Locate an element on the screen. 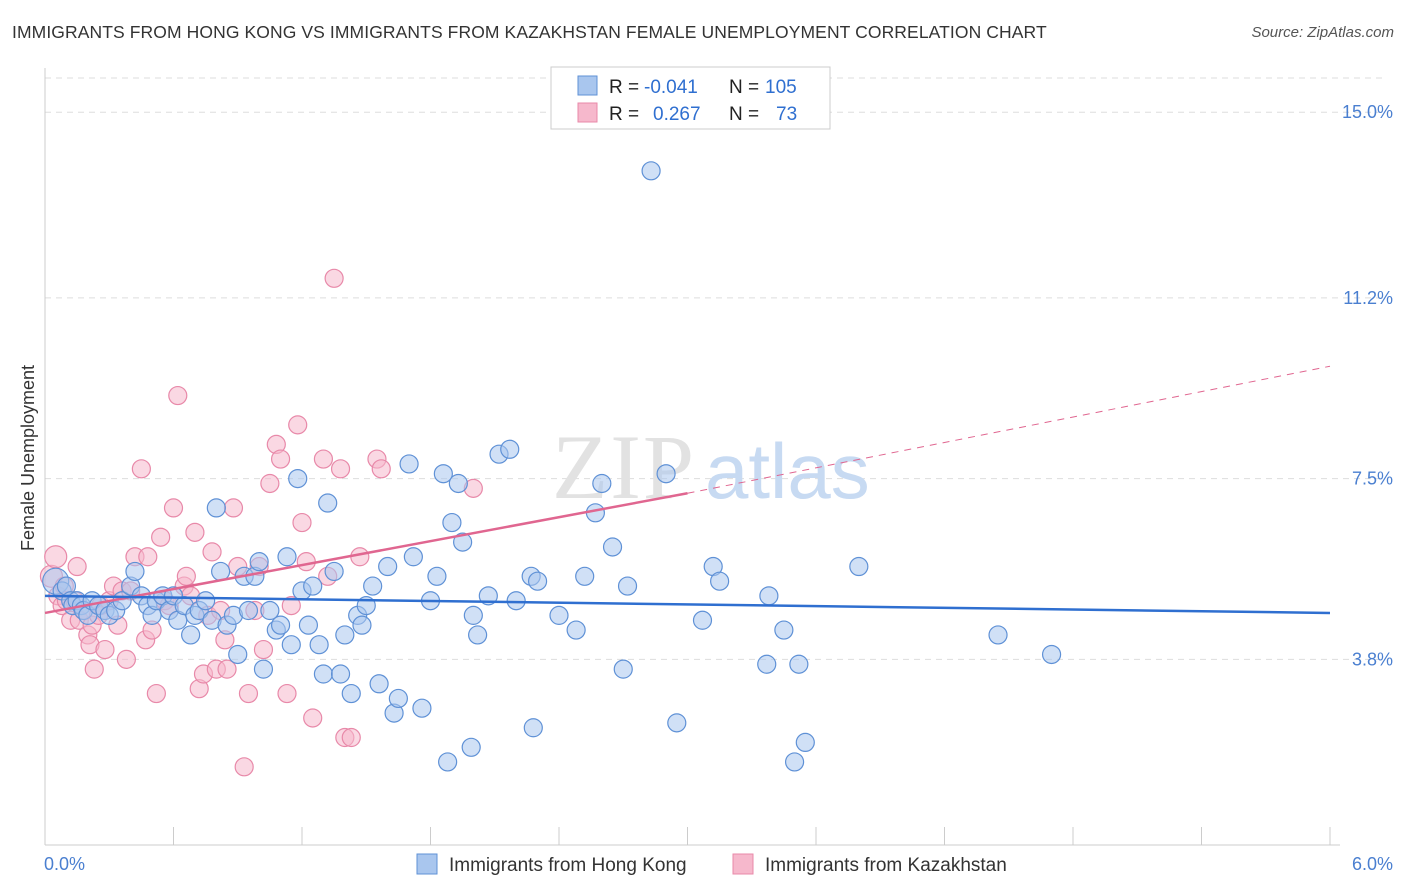 Image resolution: width=1406 pixels, height=892 pixels. bottom-legend-swatch-kazakhstan is located at coordinates (743, 864).